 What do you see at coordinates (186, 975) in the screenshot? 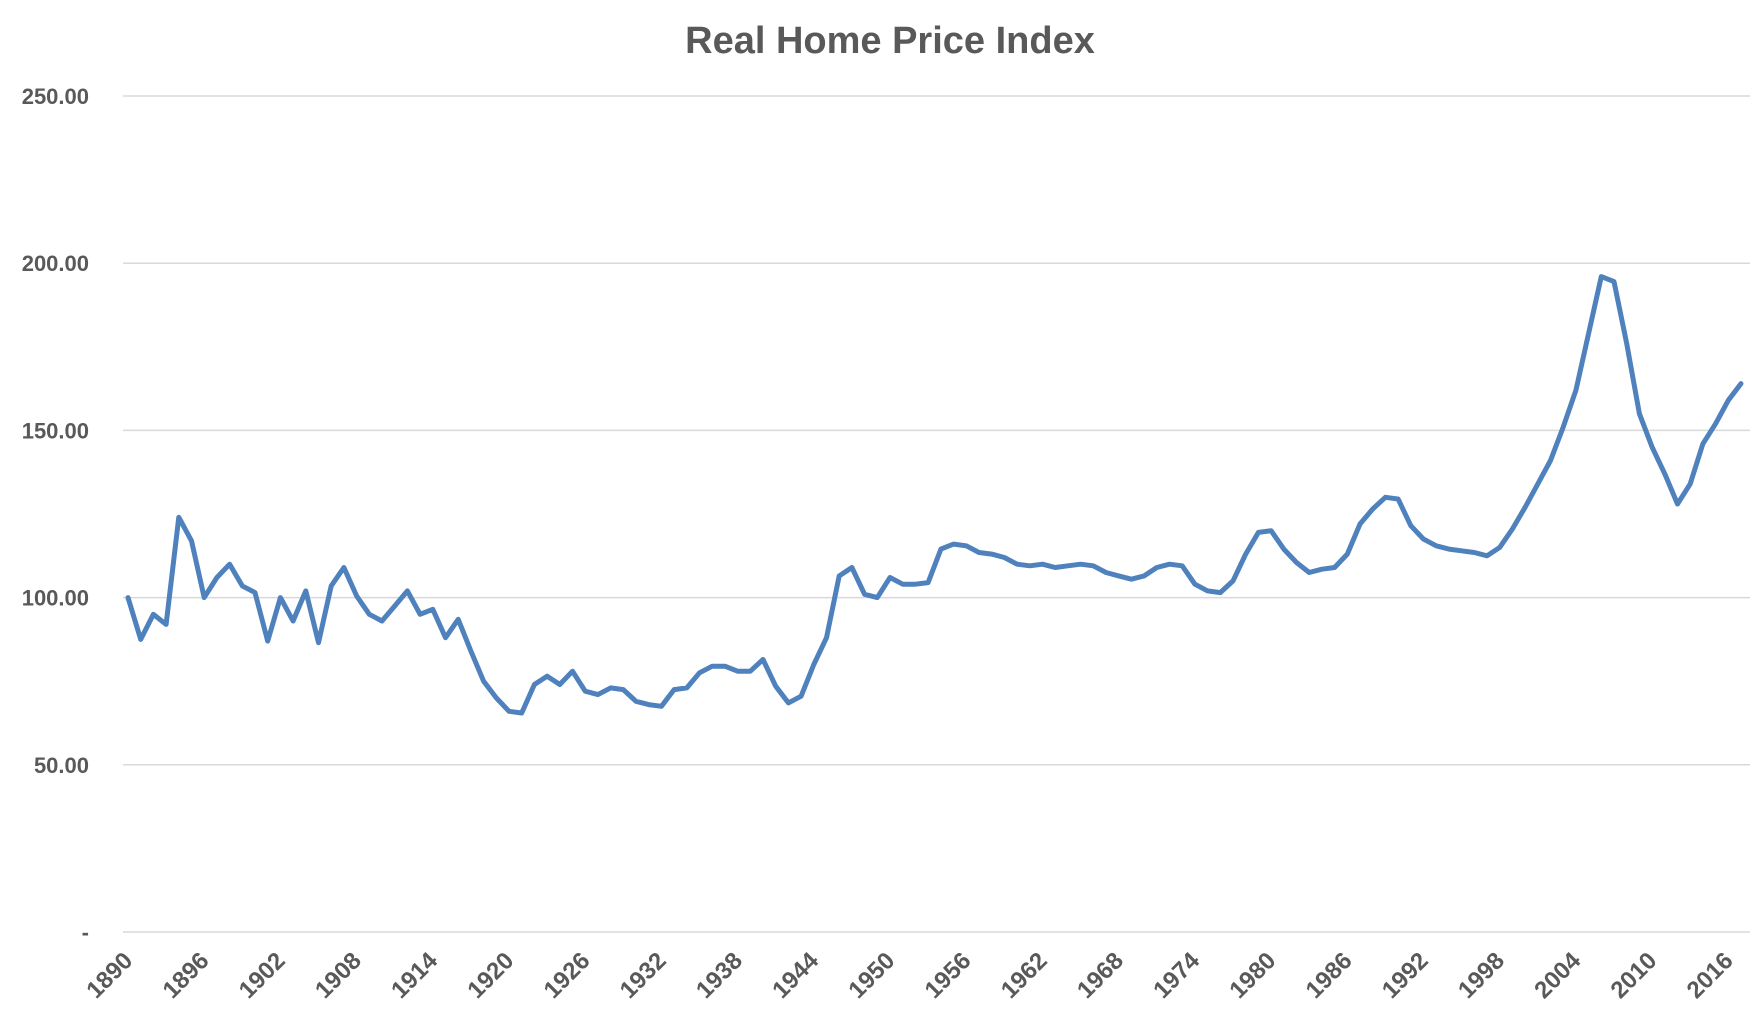
I see `x-tick-label: 1896` at bounding box center [186, 975].